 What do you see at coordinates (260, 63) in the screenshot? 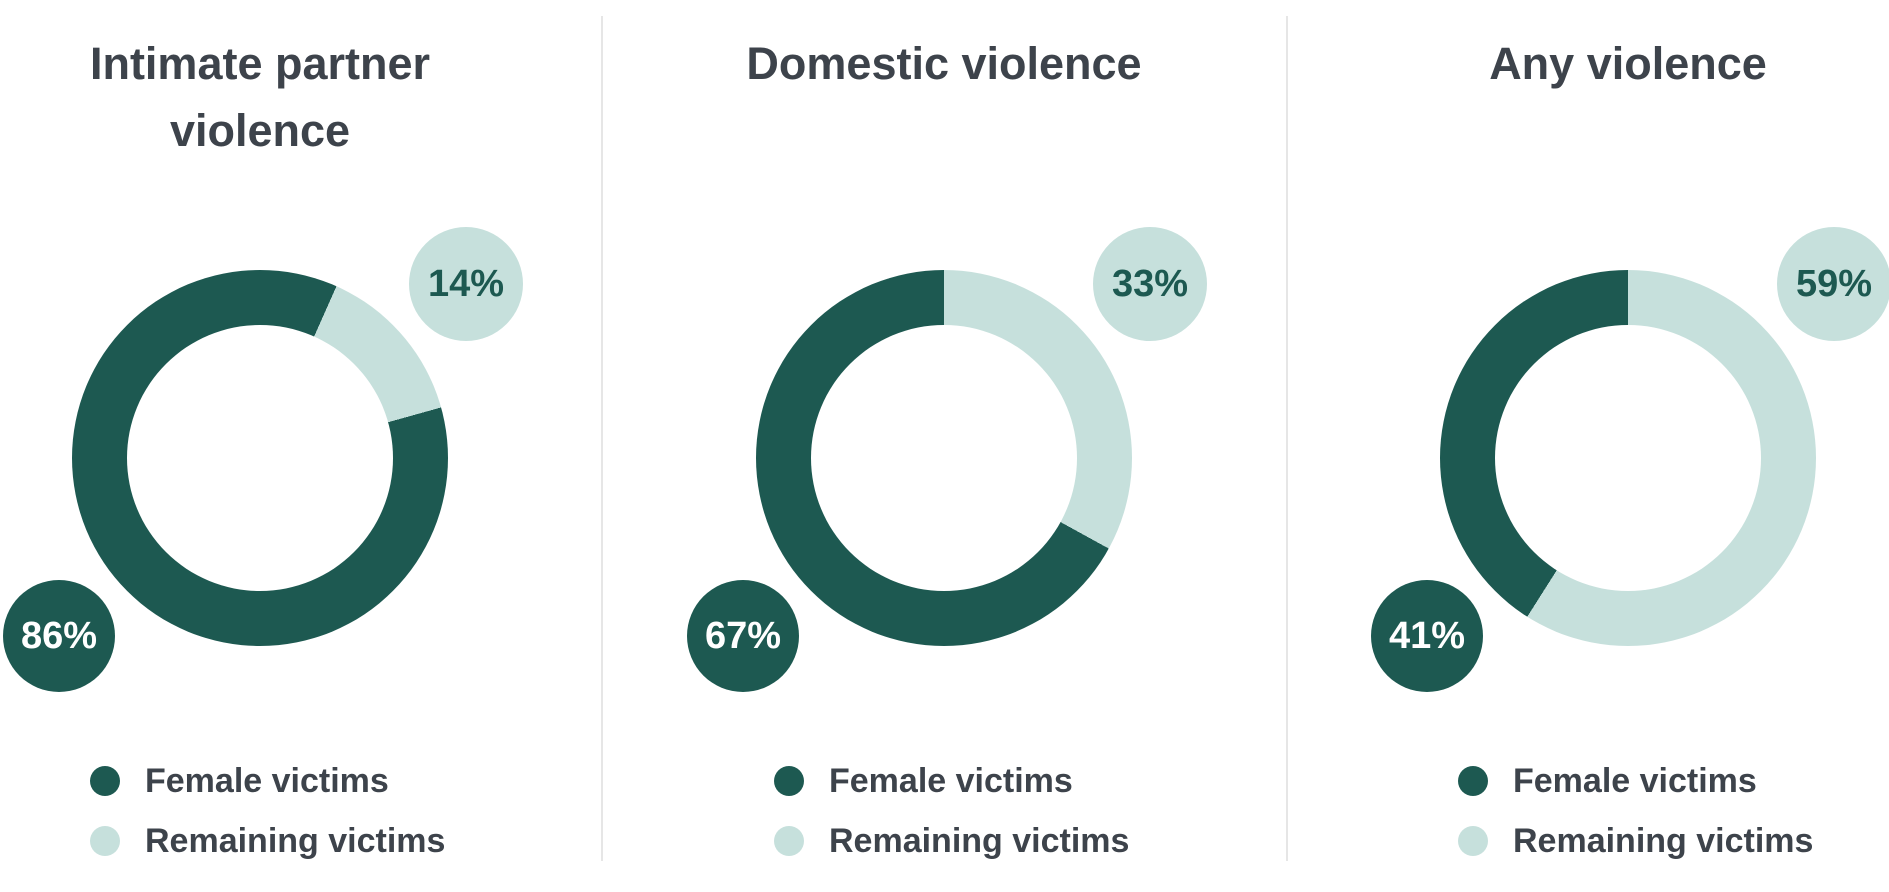
I see `chart-title-line: Intimate partner` at bounding box center [260, 63].